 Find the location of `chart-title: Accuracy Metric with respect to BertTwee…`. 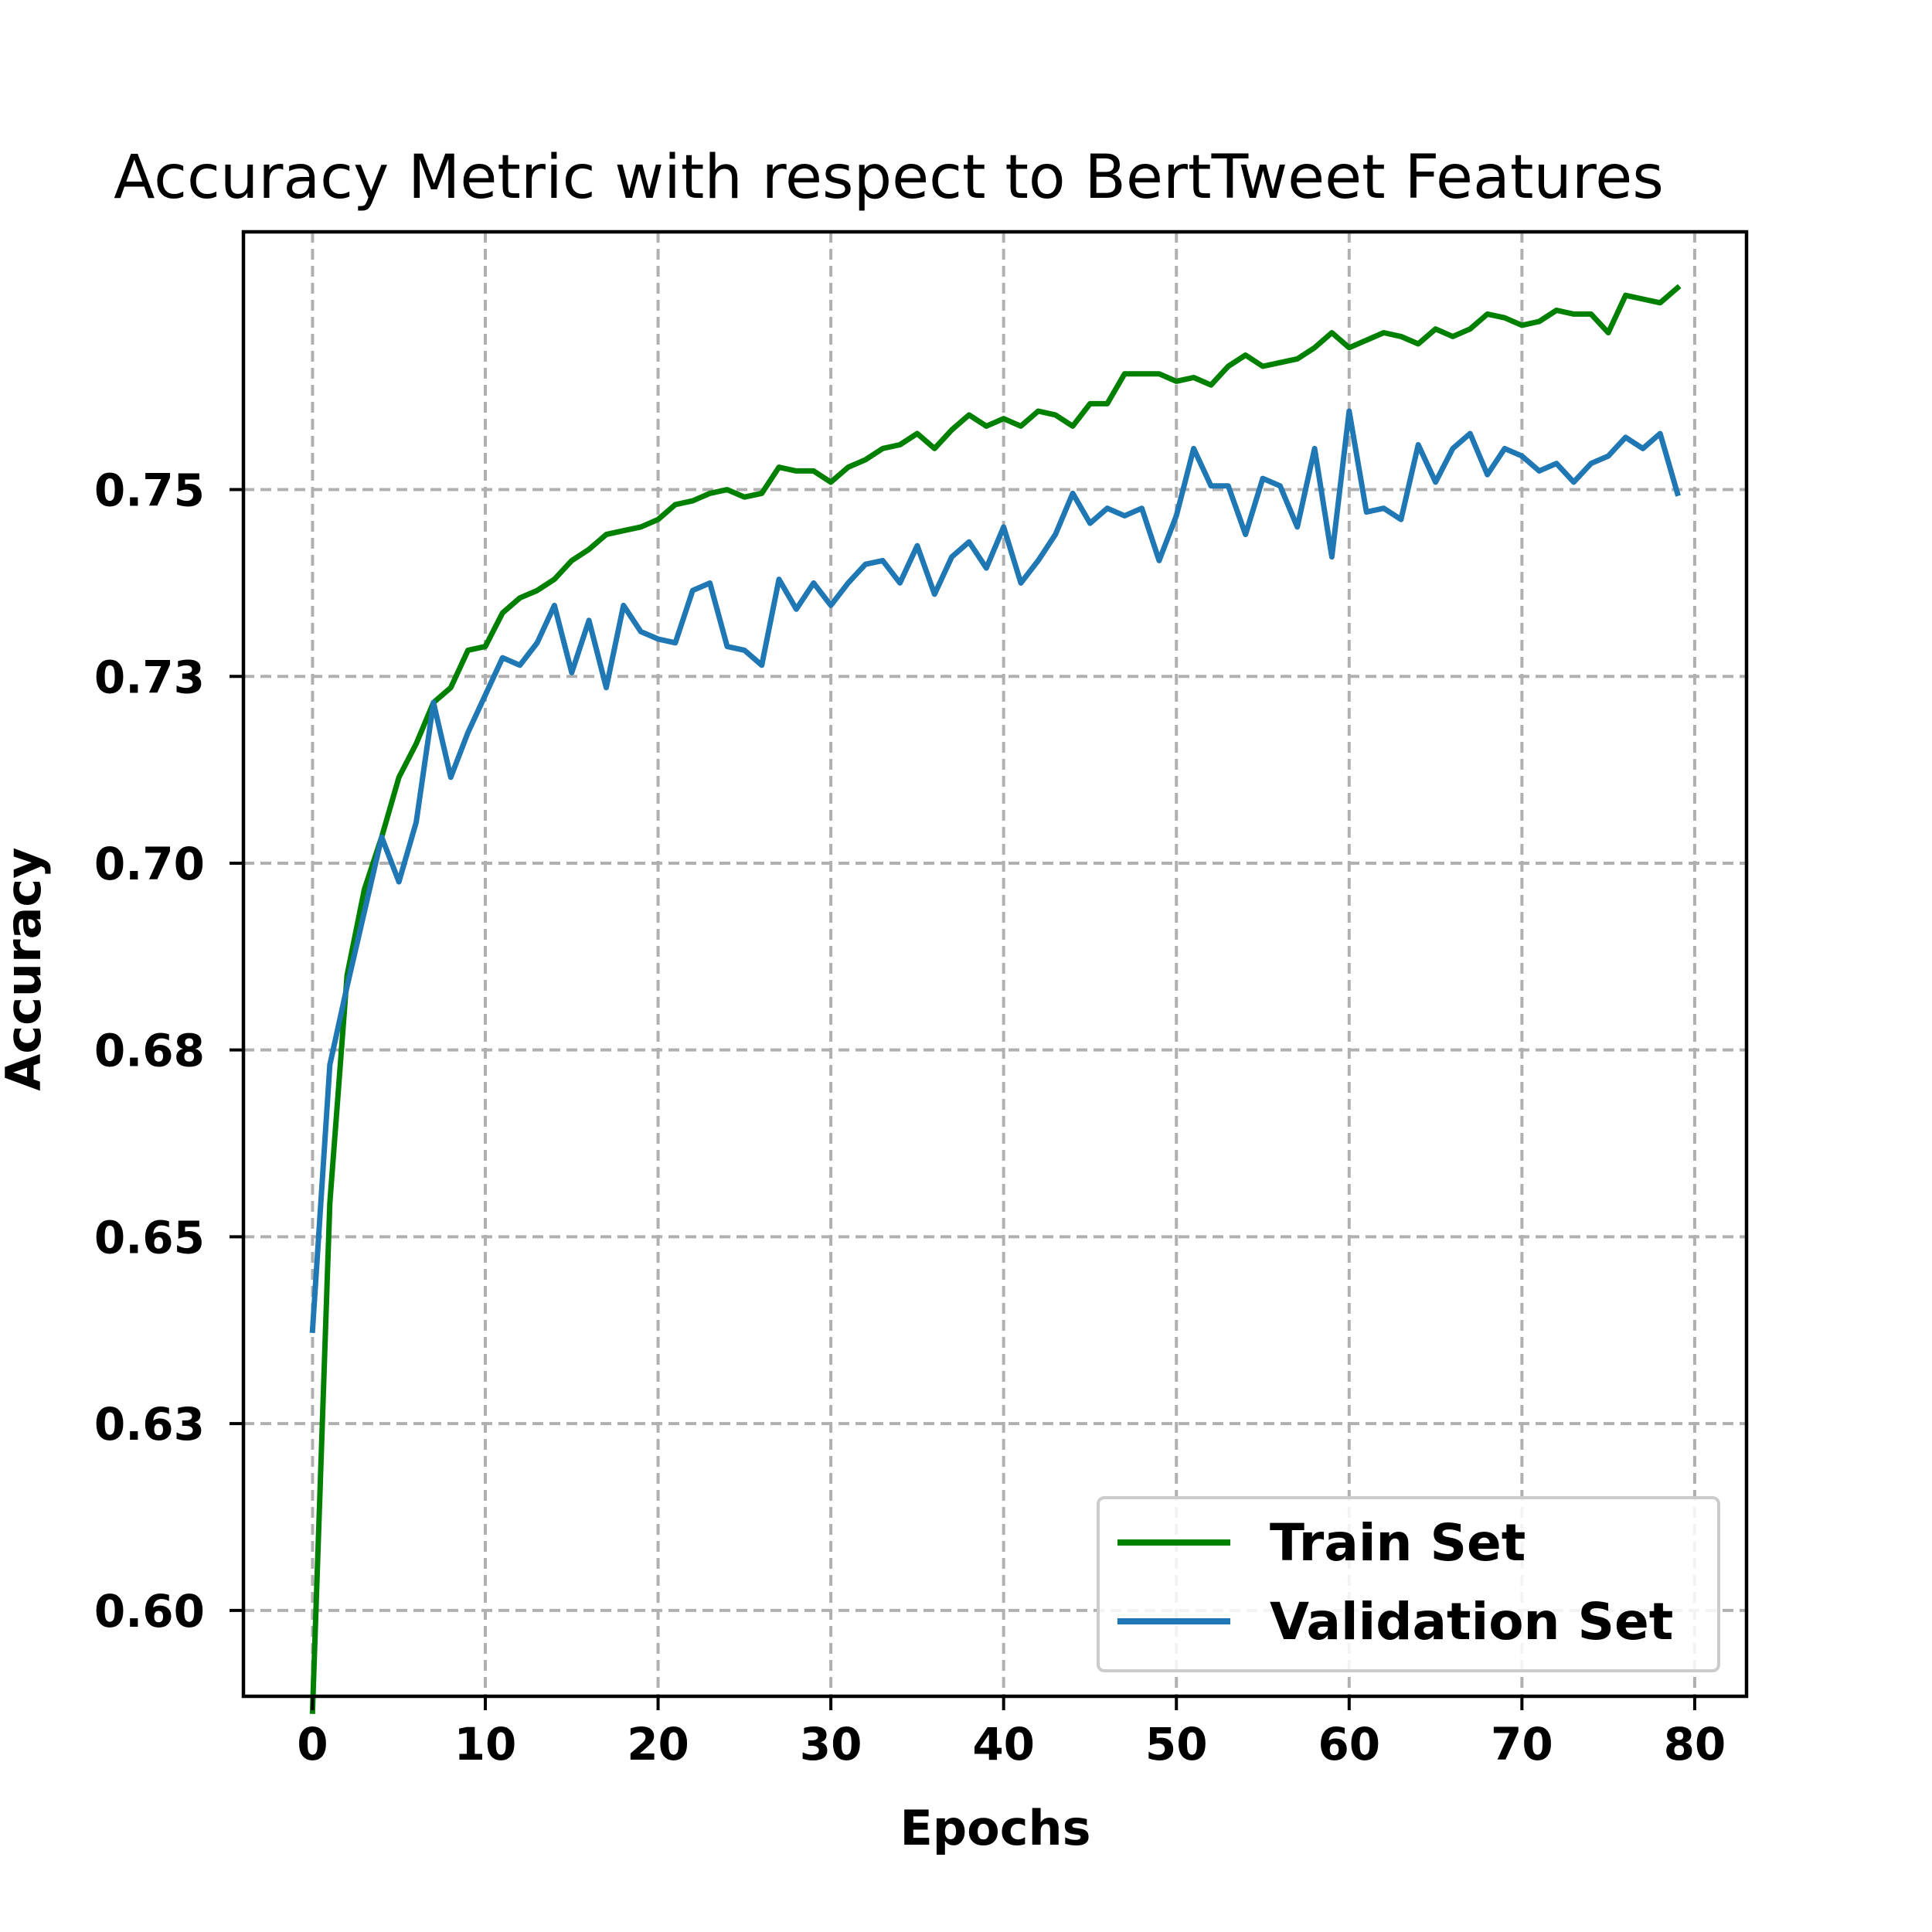

chart-title: Accuracy Metric with respect to BertTwee… is located at coordinates (889, 178).